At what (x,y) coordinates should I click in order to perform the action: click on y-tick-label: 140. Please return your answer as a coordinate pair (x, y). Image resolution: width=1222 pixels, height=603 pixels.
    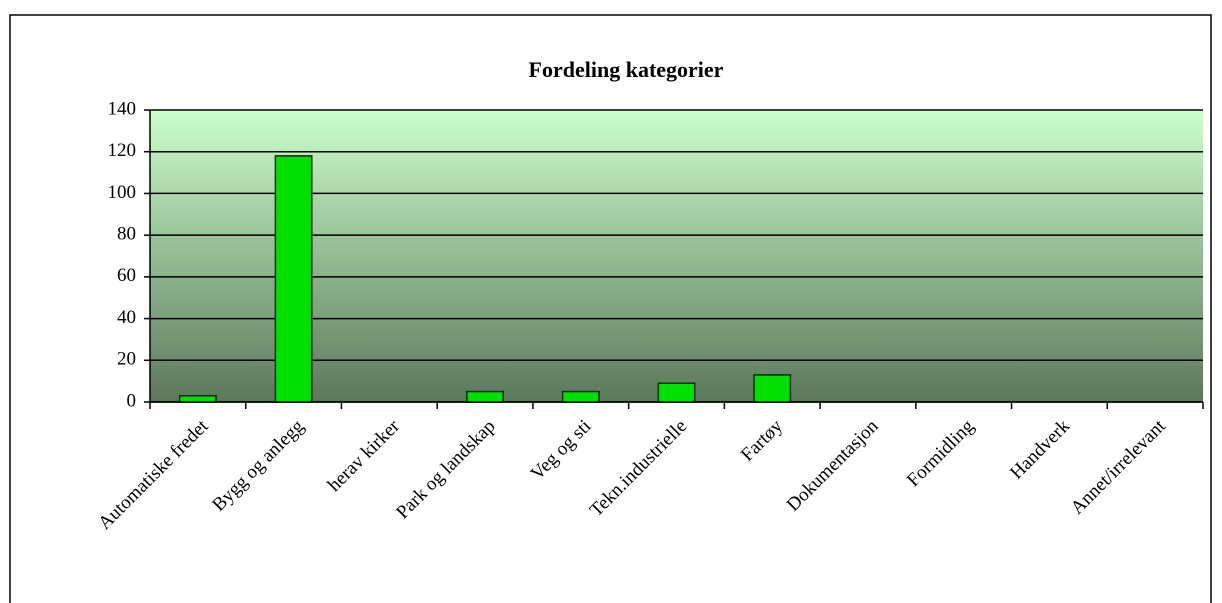
    Looking at the image, I should click on (122, 108).